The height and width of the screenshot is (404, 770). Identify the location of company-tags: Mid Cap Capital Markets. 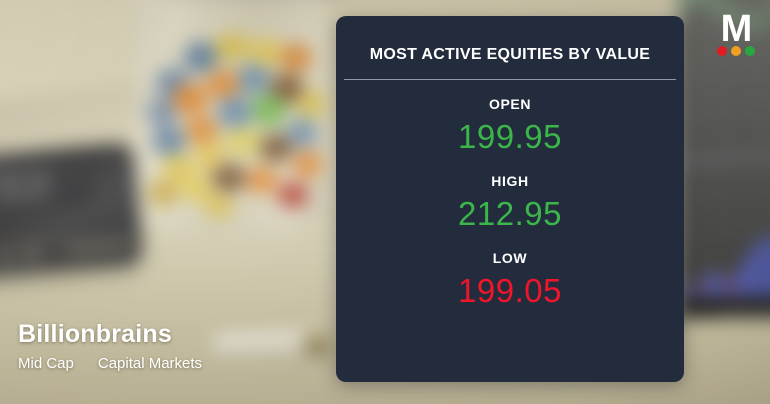
(110, 363).